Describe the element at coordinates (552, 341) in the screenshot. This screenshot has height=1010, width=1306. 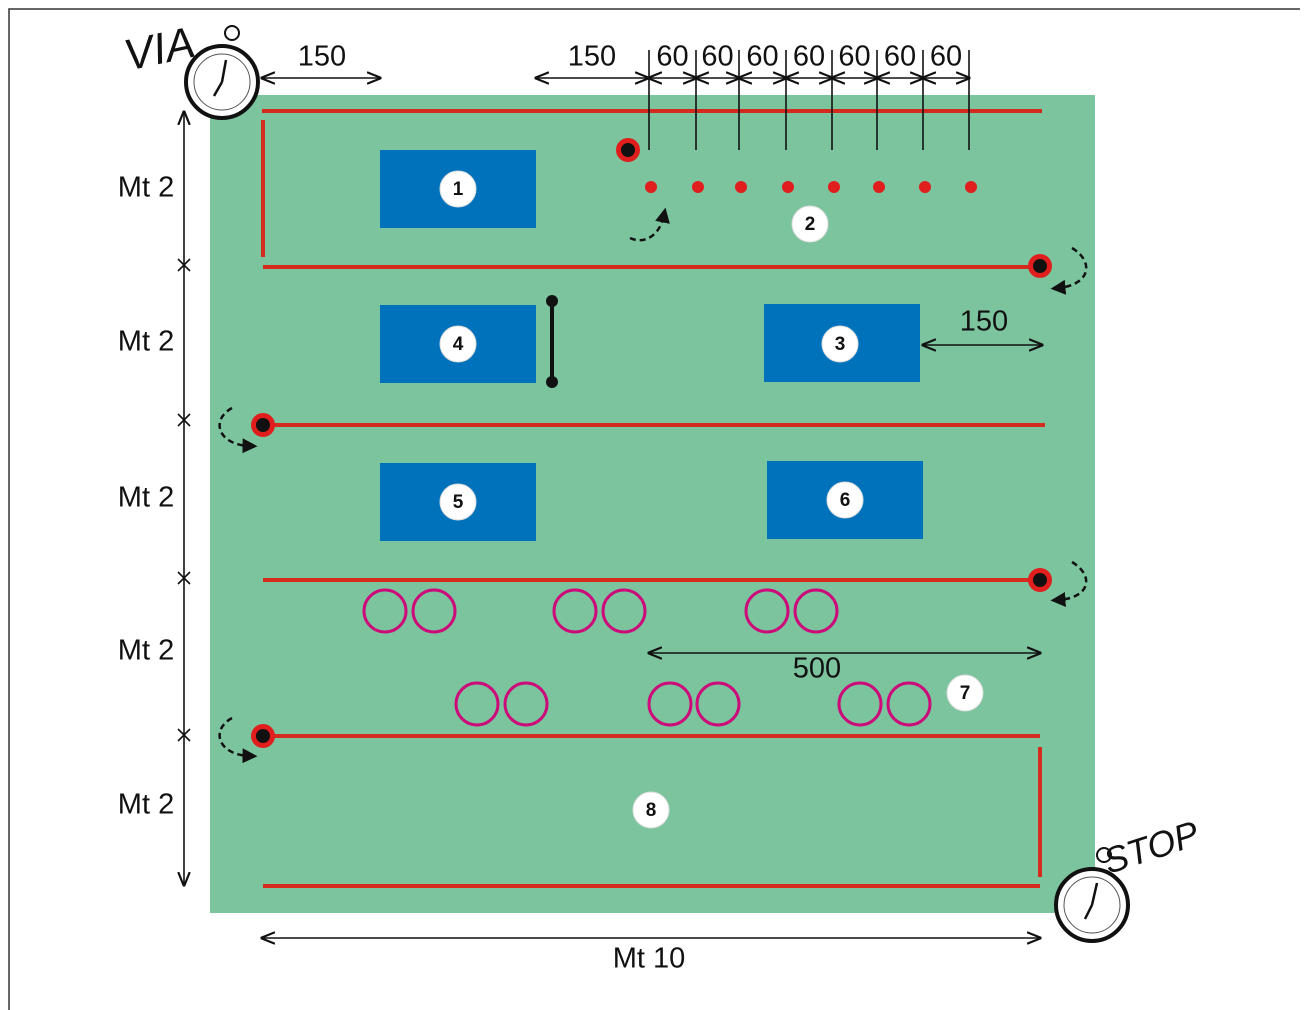
I see `pole-bar` at that location.